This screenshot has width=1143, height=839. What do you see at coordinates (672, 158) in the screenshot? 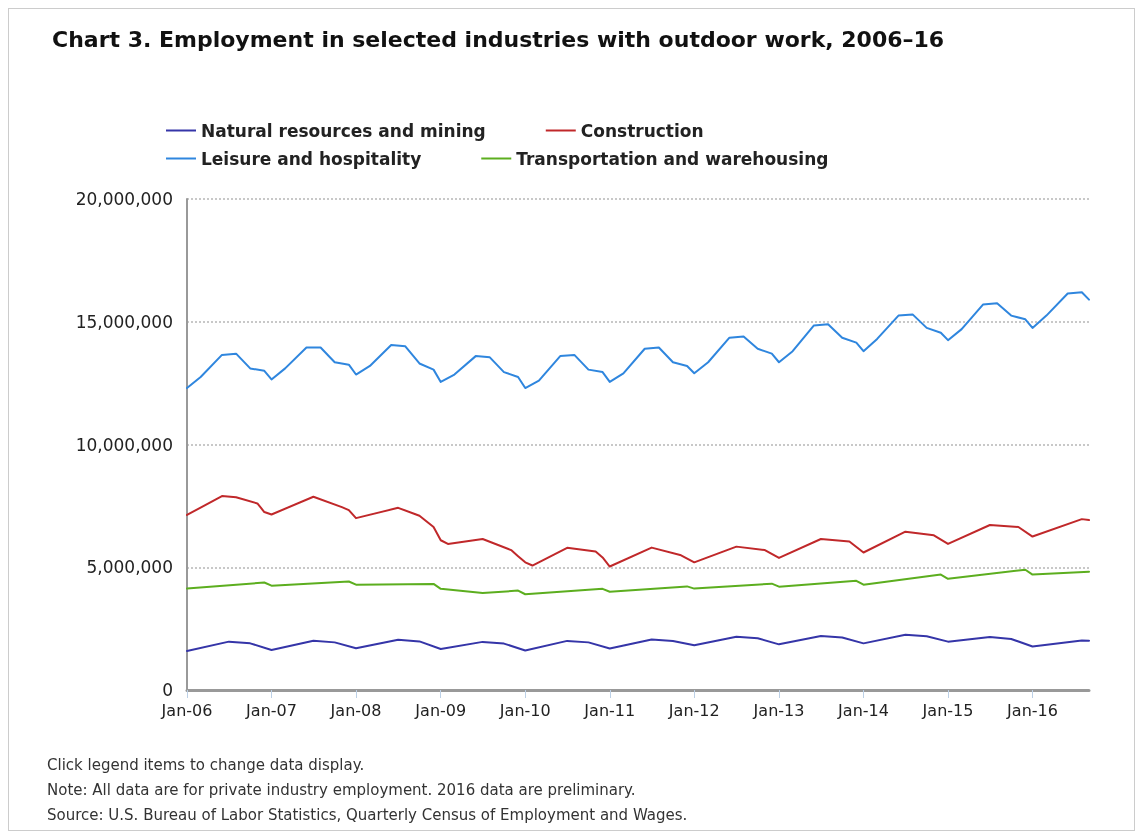
I see `legend-label: Transportation and warehousing` at bounding box center [672, 158].